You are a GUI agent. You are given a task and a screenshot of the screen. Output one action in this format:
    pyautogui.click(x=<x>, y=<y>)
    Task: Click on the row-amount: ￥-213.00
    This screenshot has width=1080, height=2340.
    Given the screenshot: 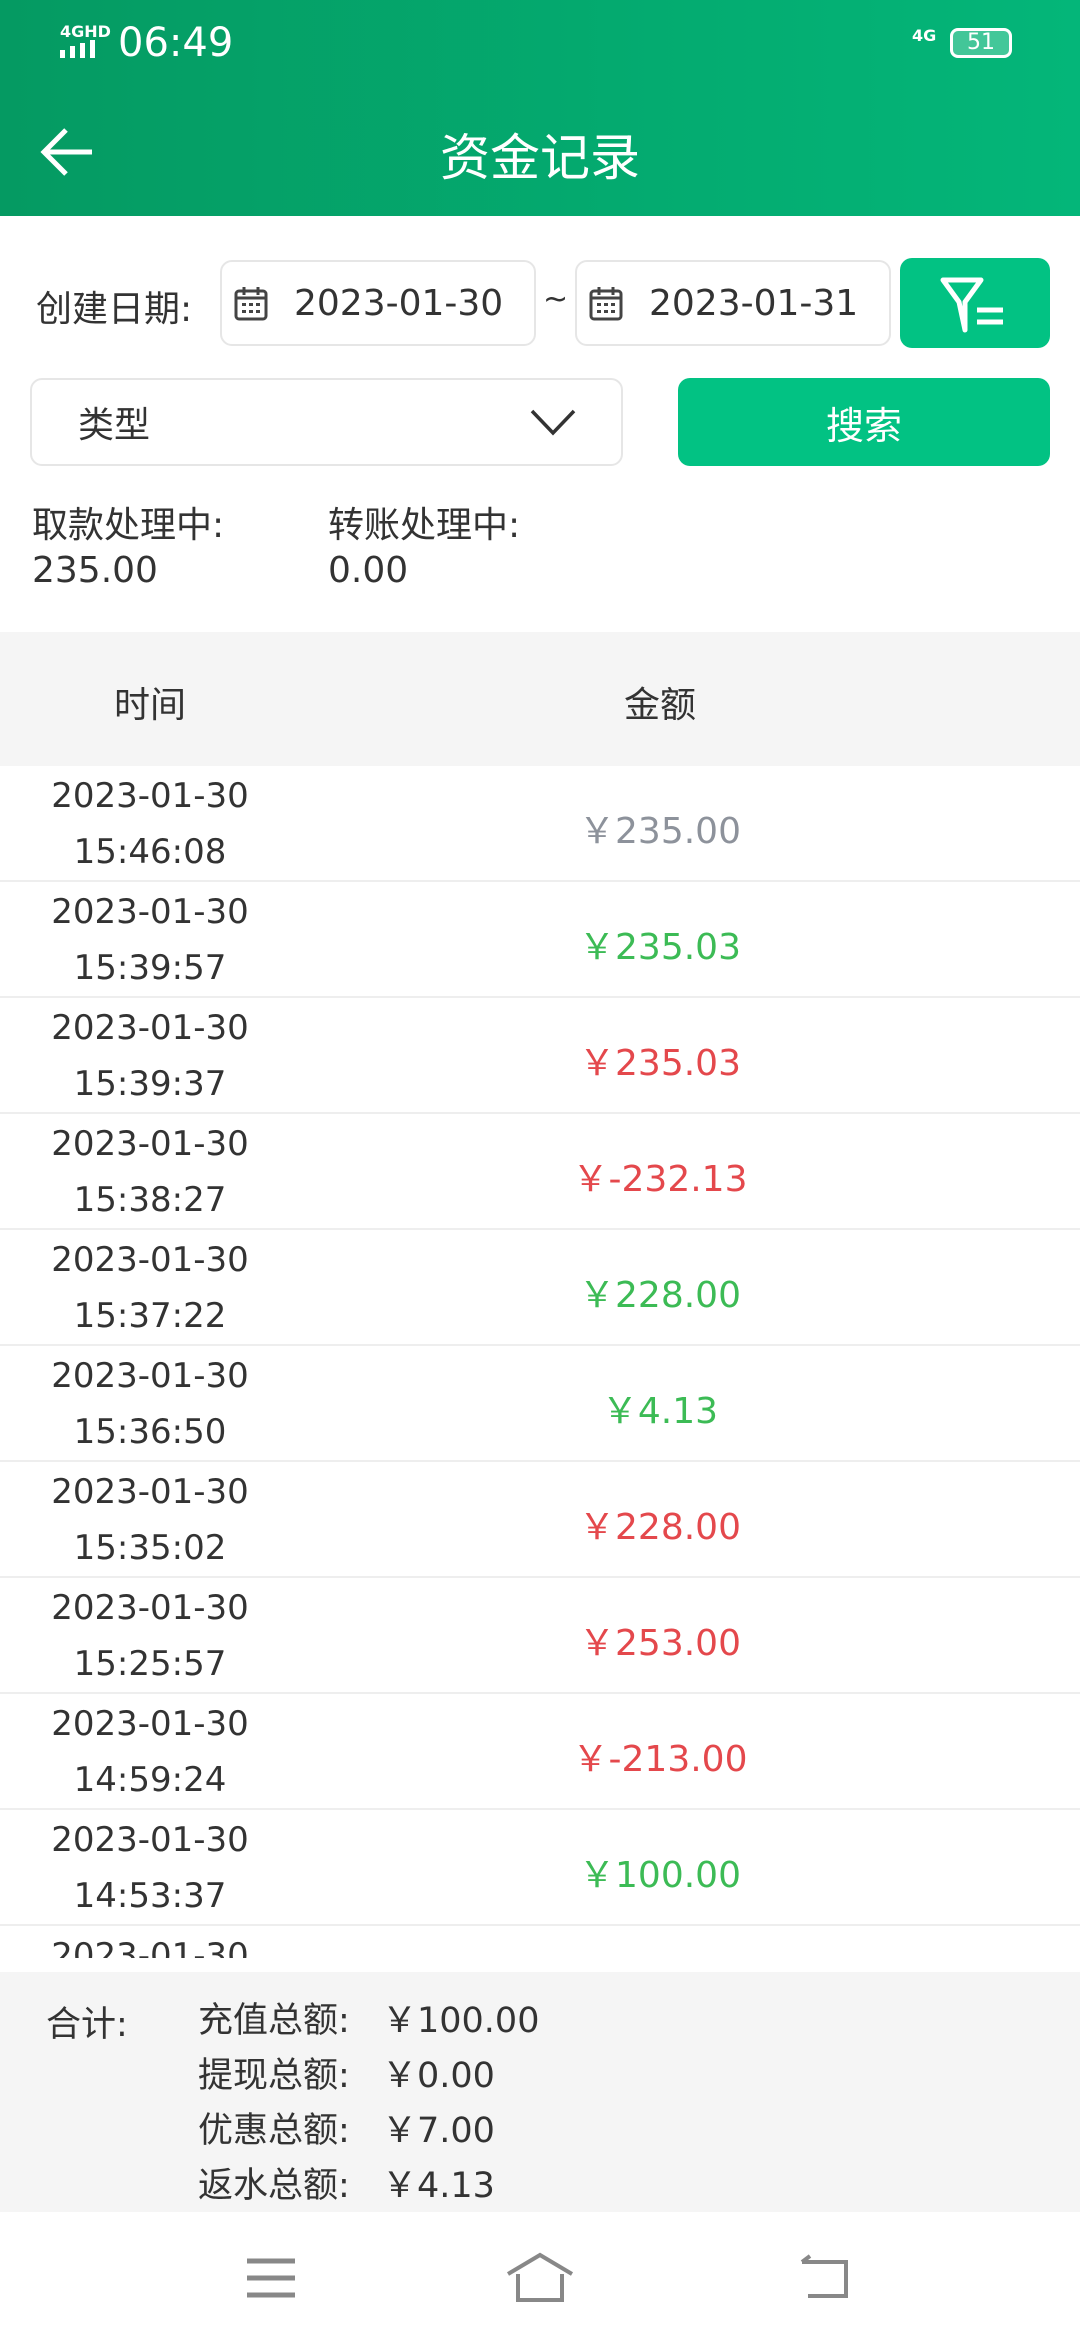 What is the action you would take?
    pyautogui.click(x=660, y=1759)
    